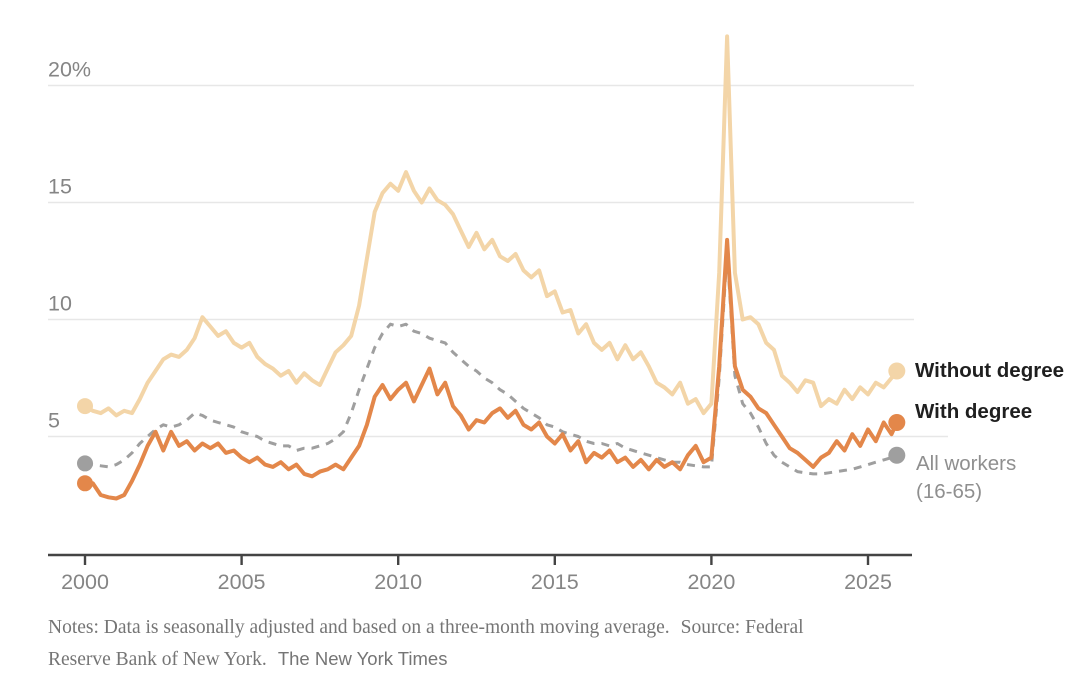  Describe the element at coordinates (742, 627) in the screenshot. I see `source-text: Source: Federal` at that location.